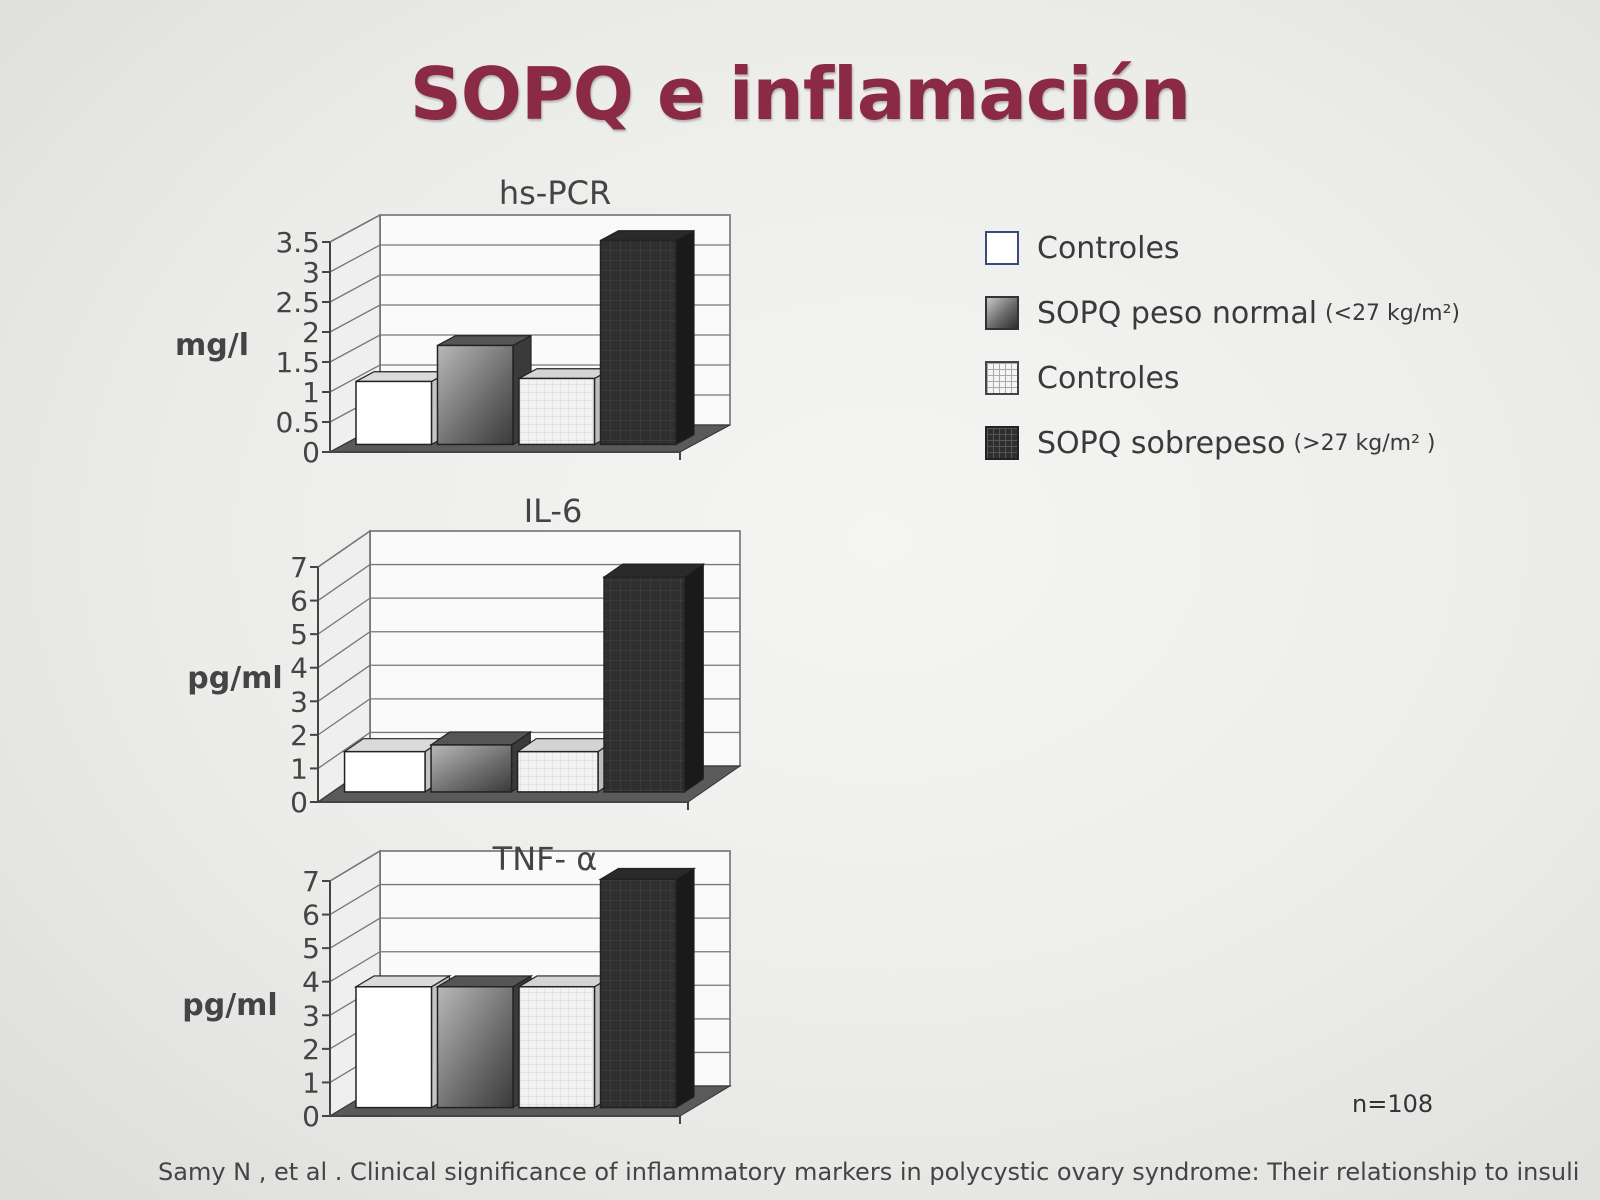  I want to click on legend-label: SOPQ peso normal, so click(1177, 313).